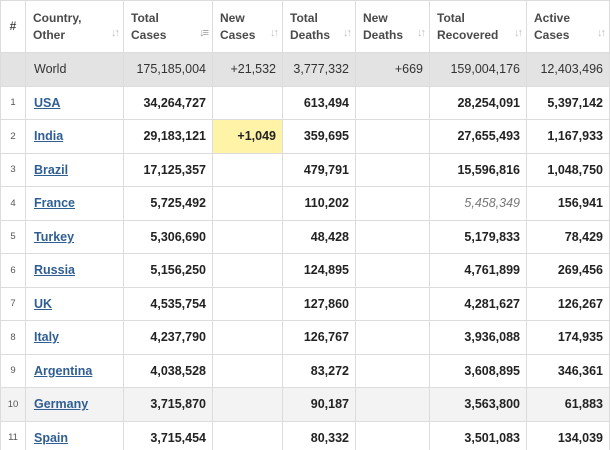 The image size is (610, 450). I want to click on active-cases-cell: 156,941, so click(568, 203).